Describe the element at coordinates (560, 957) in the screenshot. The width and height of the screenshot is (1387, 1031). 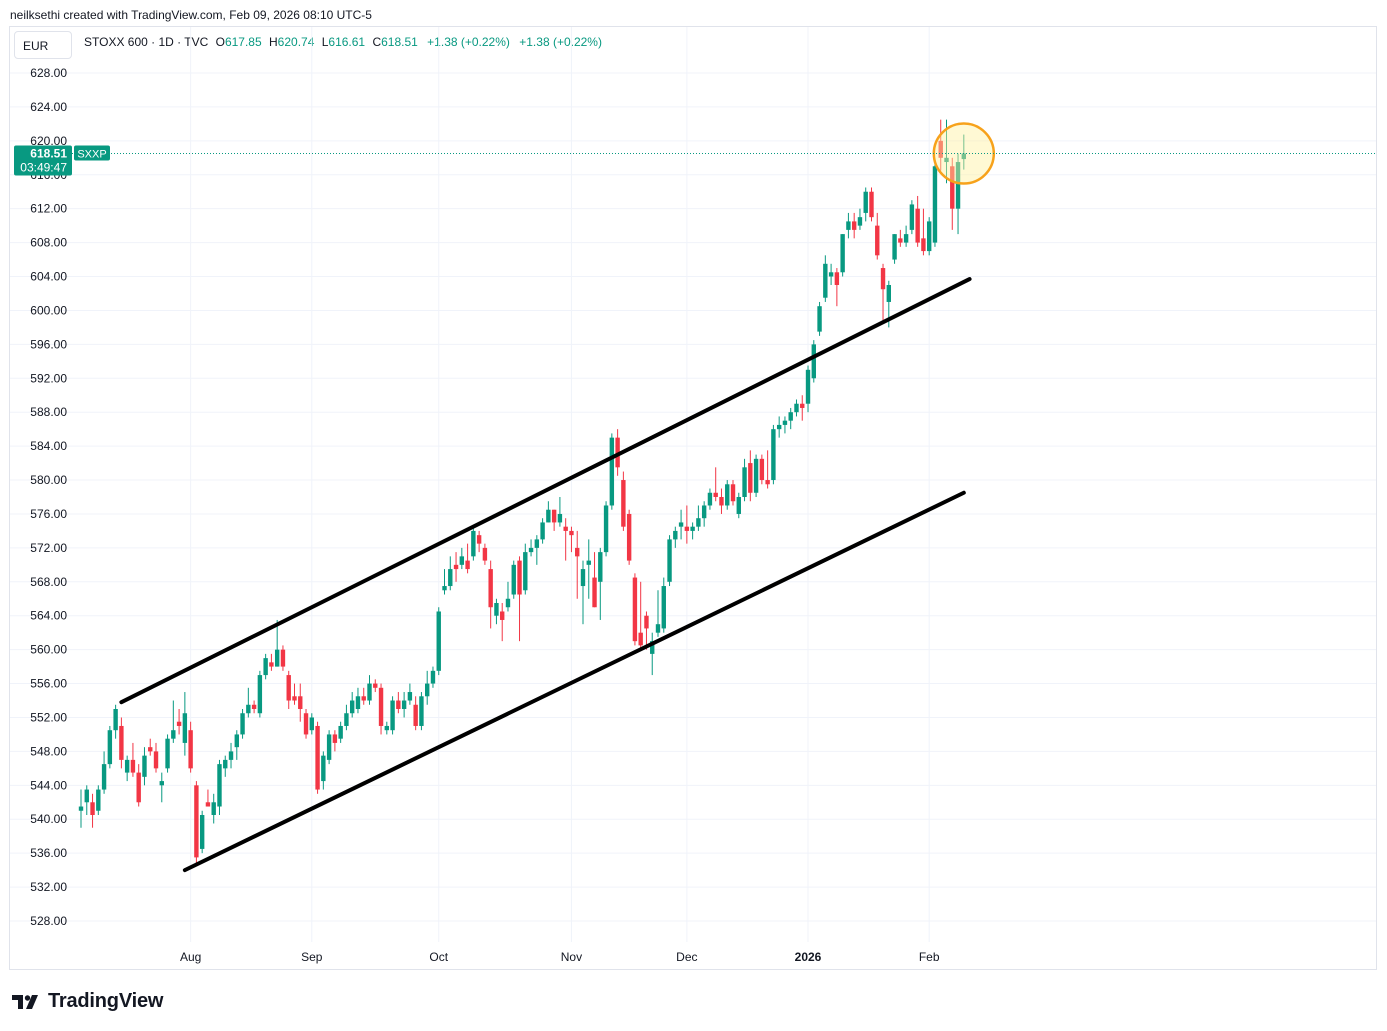
I see `time-axis: Aug Sep Oct Nov Dec 2026 Feb` at that location.